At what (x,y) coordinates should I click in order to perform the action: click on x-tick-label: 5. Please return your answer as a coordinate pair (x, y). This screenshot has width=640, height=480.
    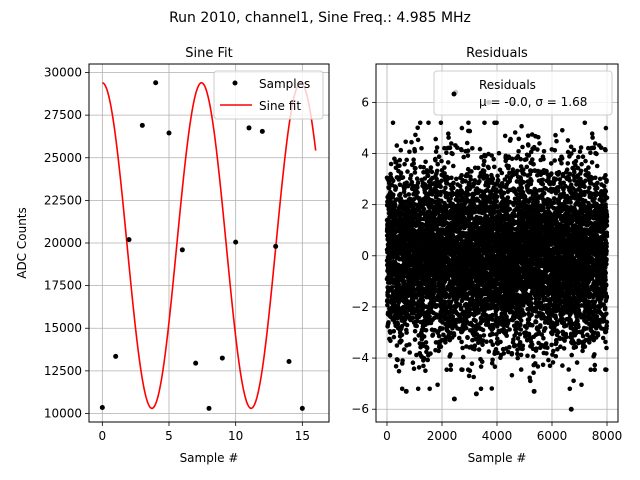
    Looking at the image, I should click on (169, 436).